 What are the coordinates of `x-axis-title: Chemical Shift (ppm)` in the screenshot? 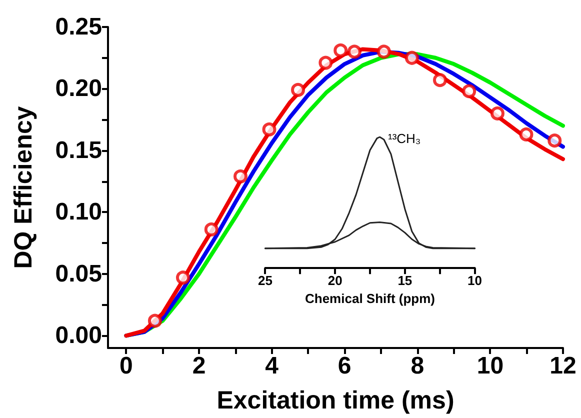 It's located at (370, 298).